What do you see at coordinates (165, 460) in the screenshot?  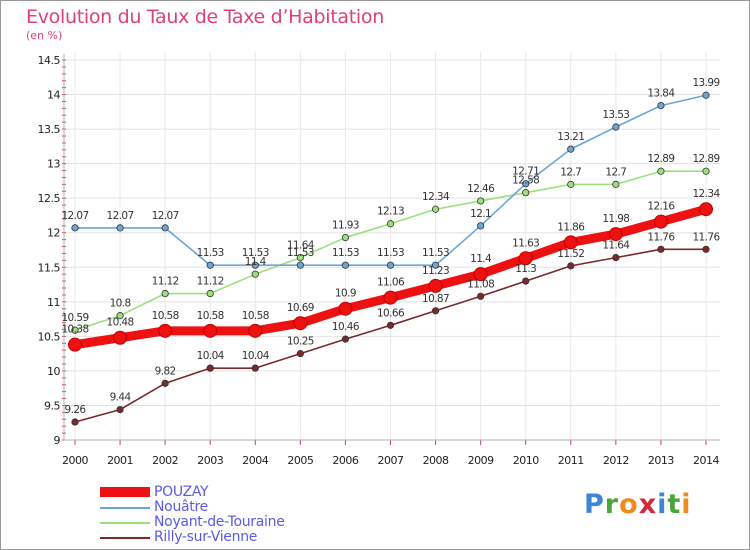 I see `x-tick-label: 2002` at bounding box center [165, 460].